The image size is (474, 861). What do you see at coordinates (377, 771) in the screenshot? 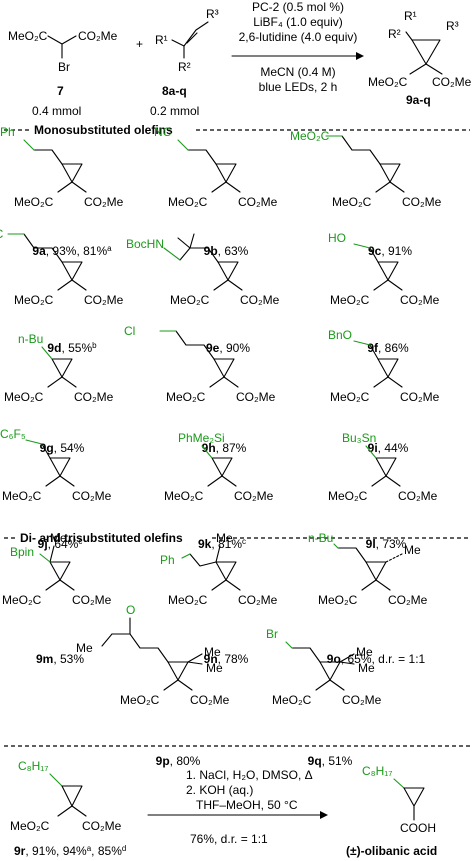
I see `olibanic-acid-substituent: C₈H₁₇` at bounding box center [377, 771].